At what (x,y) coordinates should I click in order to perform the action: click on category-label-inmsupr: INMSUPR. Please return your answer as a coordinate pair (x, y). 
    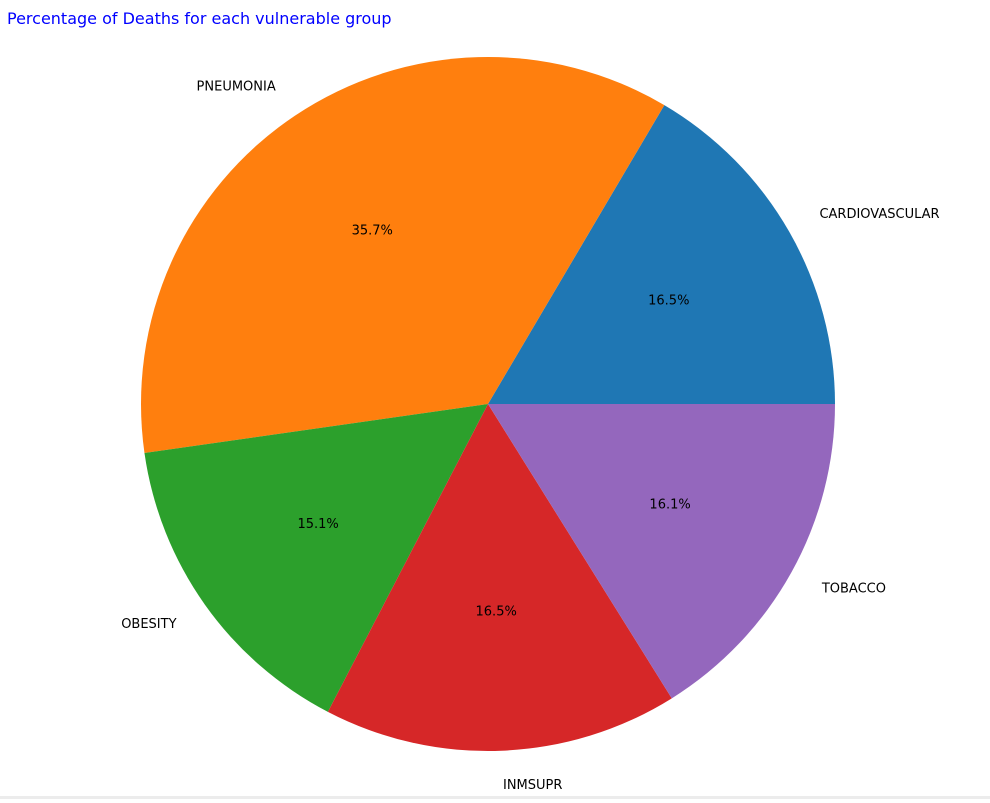
    Looking at the image, I should click on (532, 785).